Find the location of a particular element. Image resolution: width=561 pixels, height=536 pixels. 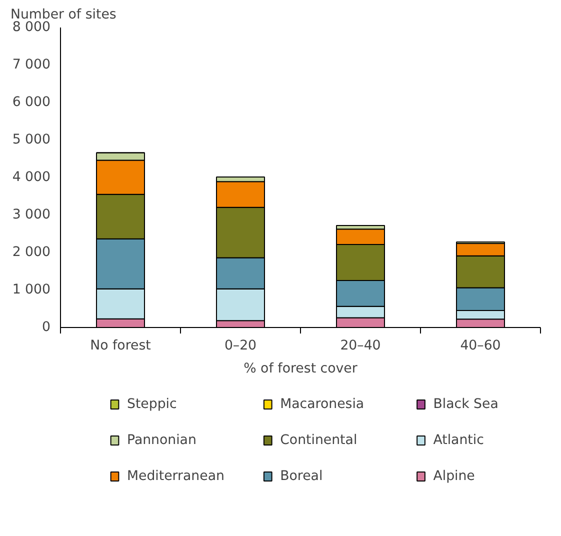

legend-label: Alpine is located at coordinates (454, 476).